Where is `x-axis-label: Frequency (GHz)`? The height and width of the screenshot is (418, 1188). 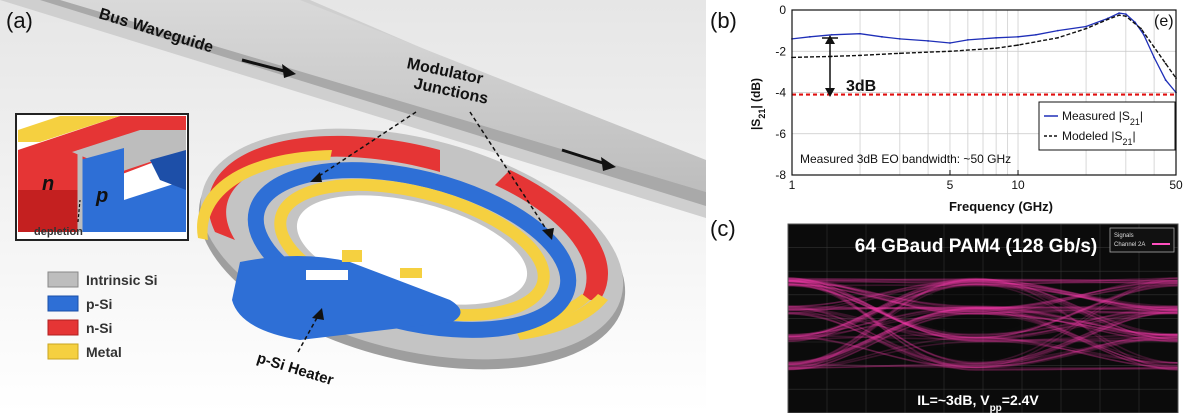 x-axis-label: Frequency (GHz) is located at coordinates (1001, 206).